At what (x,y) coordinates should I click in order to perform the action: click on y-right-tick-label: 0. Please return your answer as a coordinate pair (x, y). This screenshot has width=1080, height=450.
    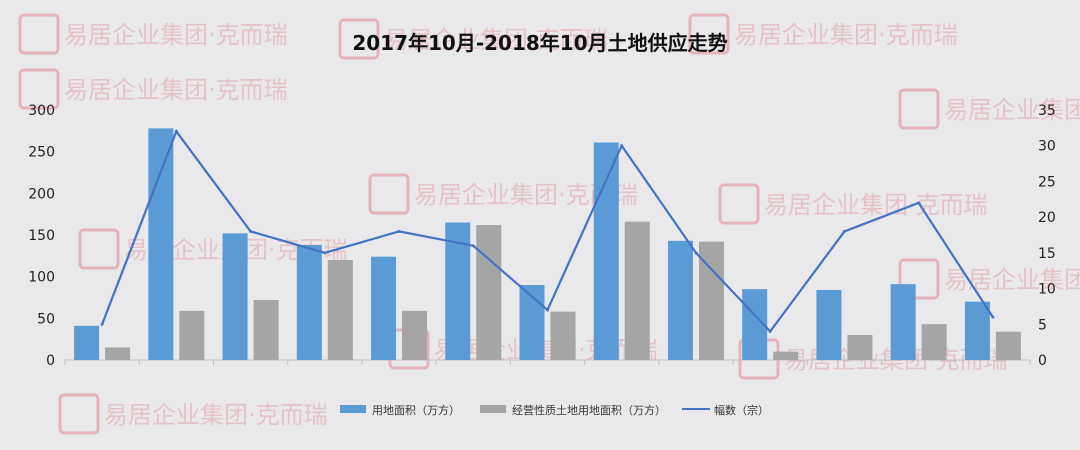
    Looking at the image, I should click on (1042, 361).